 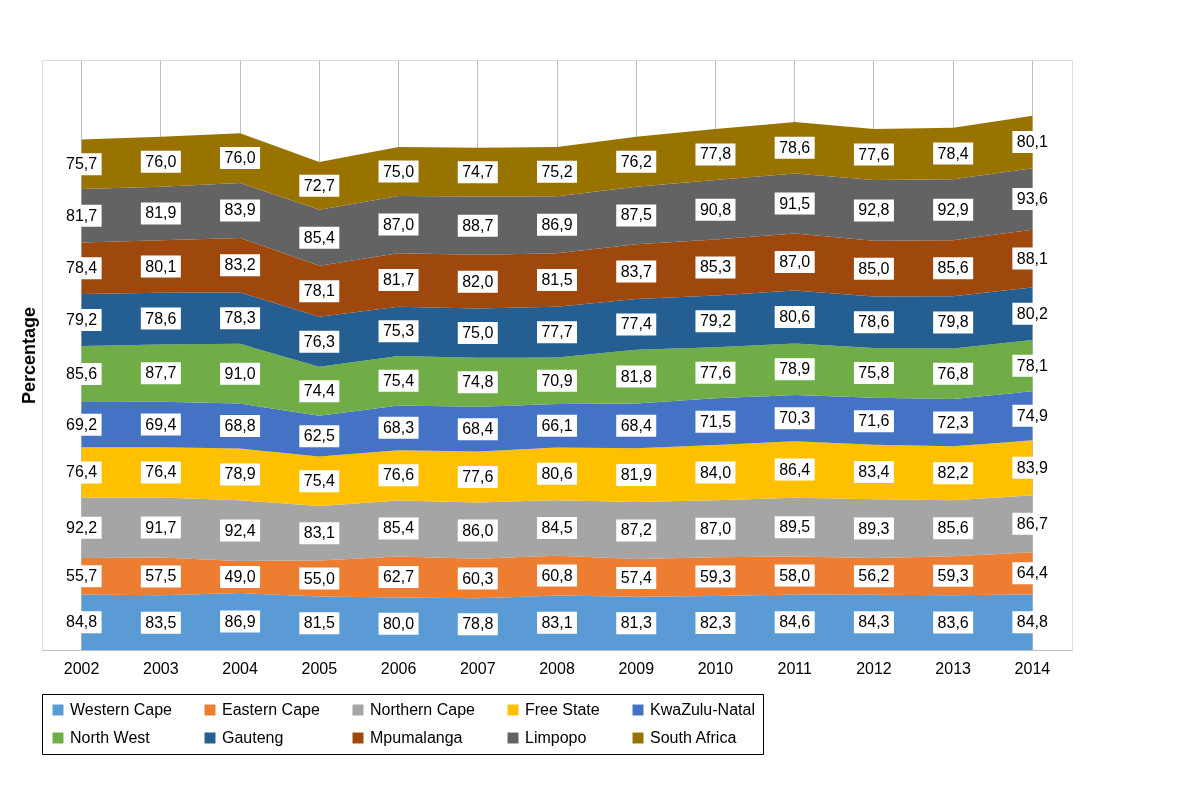 What do you see at coordinates (161, 527) in the screenshot?
I see `data-label: 91,7` at bounding box center [161, 527].